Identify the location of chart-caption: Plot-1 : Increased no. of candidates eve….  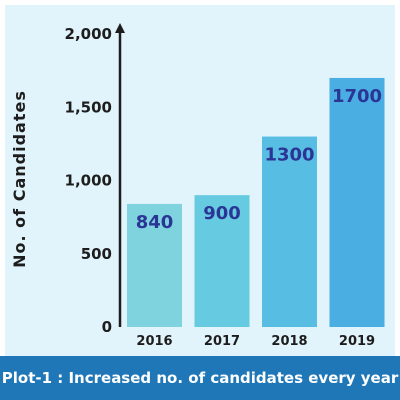
(200, 378).